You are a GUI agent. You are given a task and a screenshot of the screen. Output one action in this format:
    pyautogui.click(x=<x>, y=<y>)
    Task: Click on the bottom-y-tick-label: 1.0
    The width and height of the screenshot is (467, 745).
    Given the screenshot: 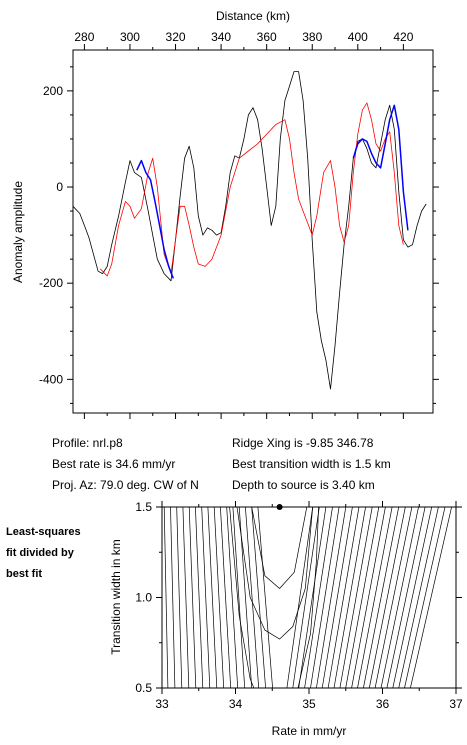 What is the action you would take?
    pyautogui.click(x=143, y=598)
    